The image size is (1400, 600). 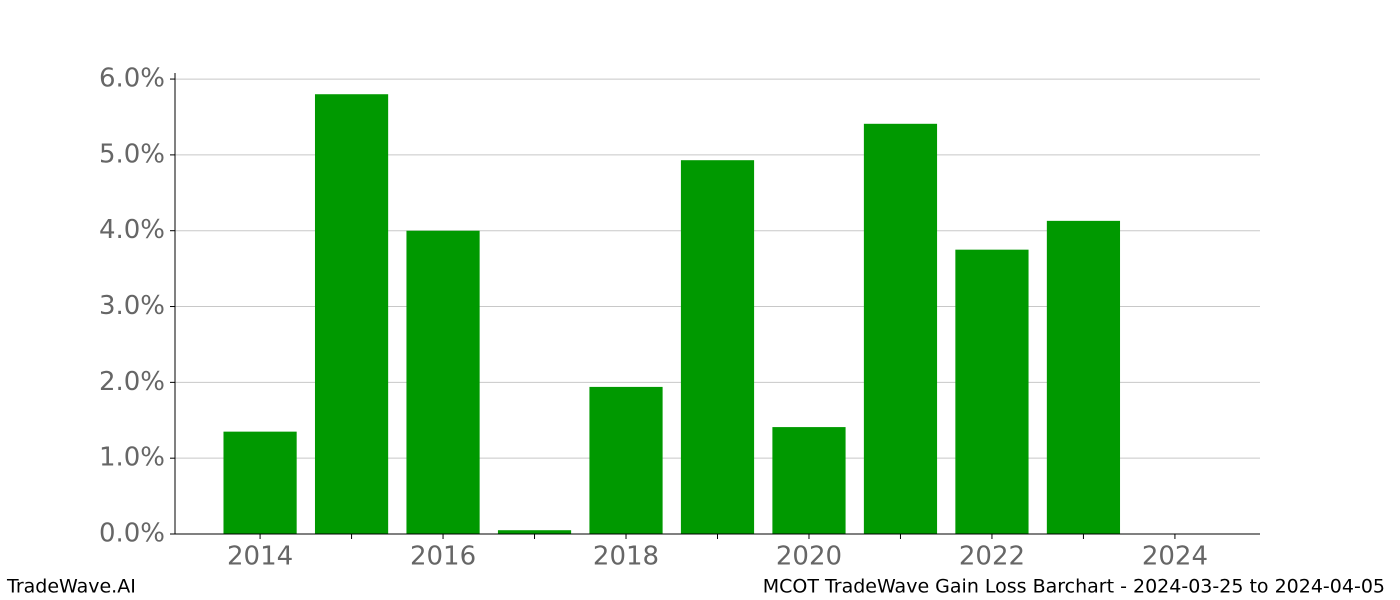 I want to click on x-tick-label: 2022, so click(x=992, y=557).